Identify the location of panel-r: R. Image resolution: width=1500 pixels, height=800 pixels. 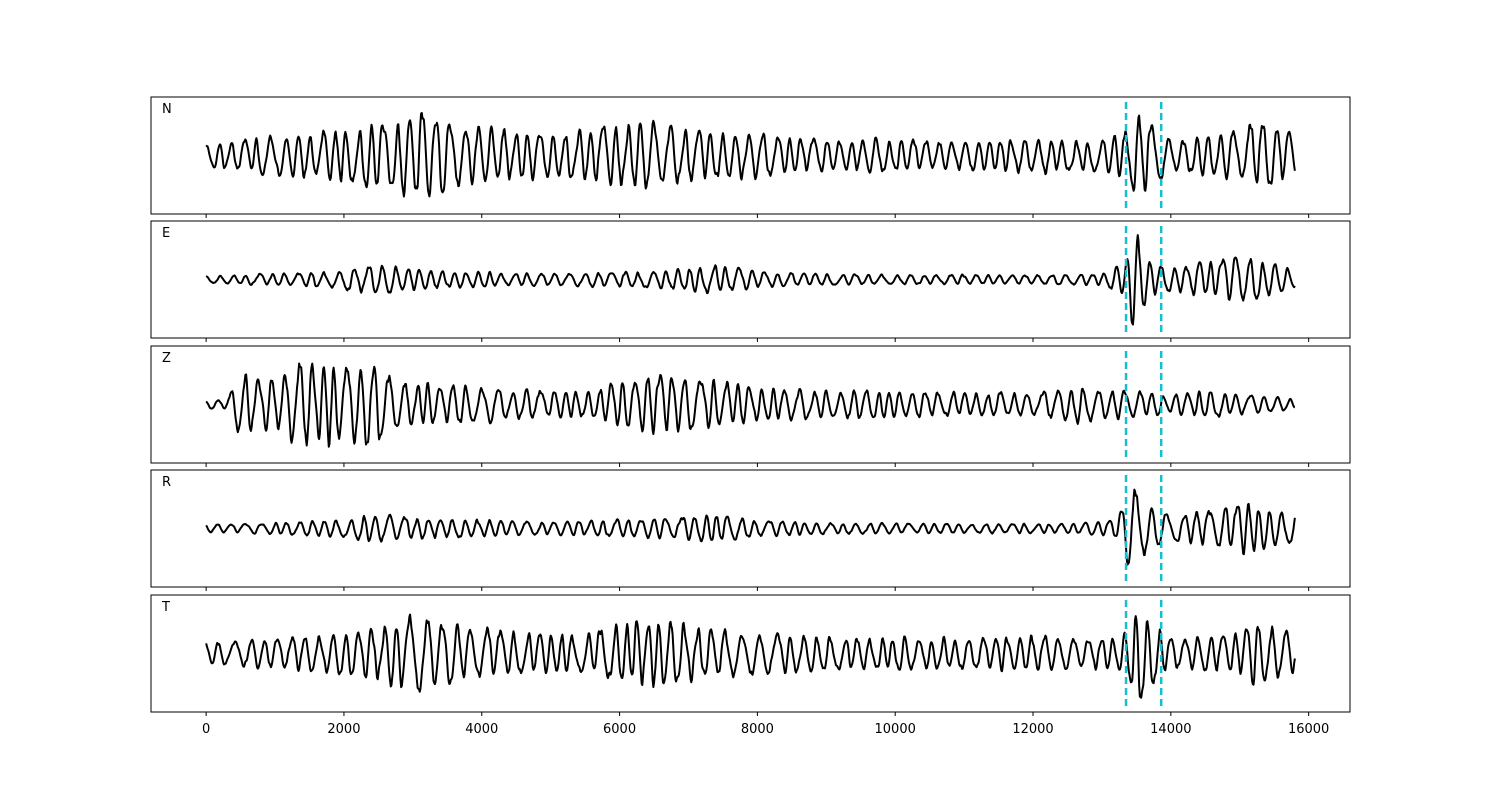
(750, 530).